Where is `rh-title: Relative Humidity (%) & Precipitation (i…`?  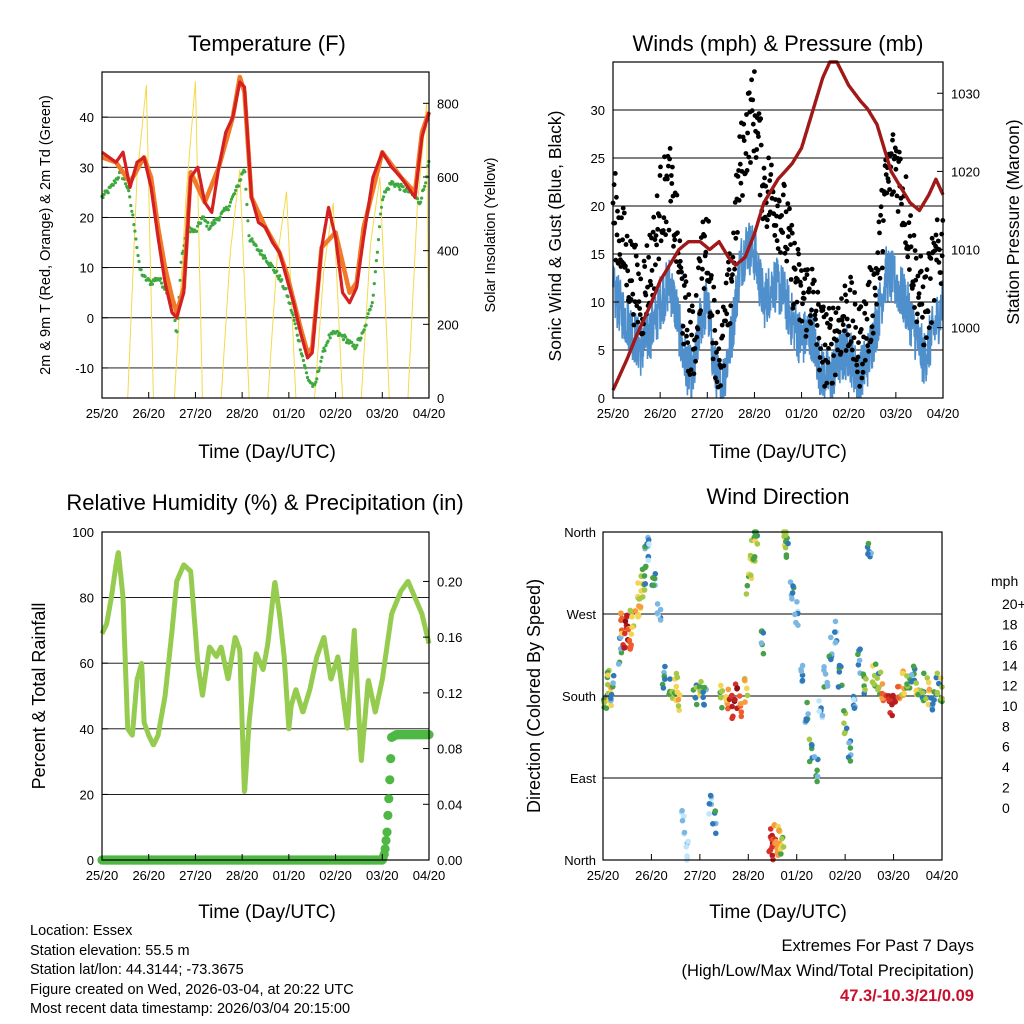 rh-title: Relative Humidity (%) & Precipitation (i… is located at coordinates (264, 502).